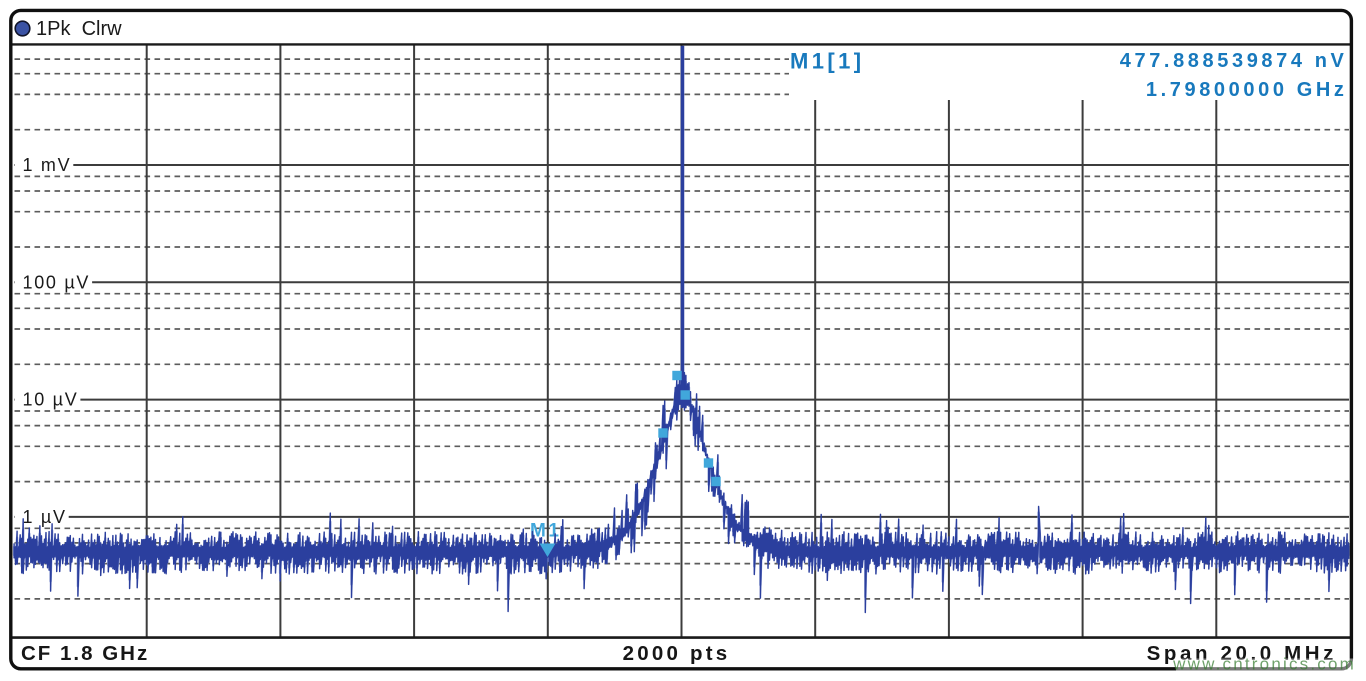  I want to click on svg-text: 1 µV, so click(45, 517).